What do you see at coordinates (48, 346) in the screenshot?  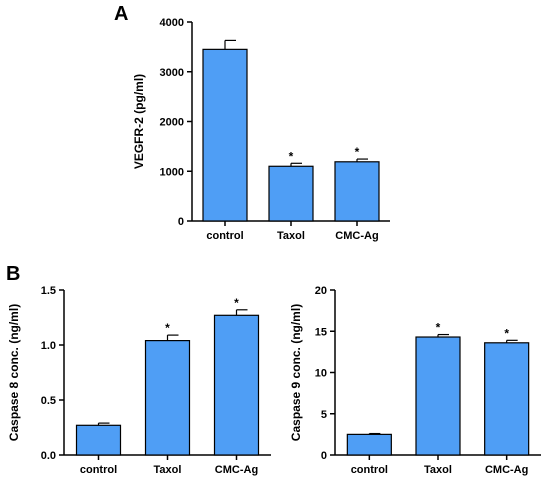 I see `y-tick-label: 1.0` at bounding box center [48, 346].